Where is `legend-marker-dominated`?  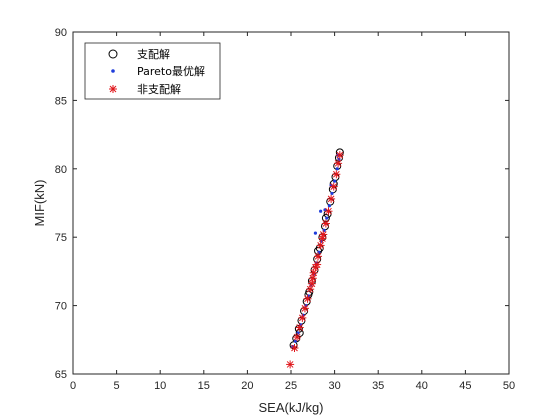
legend-marker-dominated is located at coordinates (113, 54).